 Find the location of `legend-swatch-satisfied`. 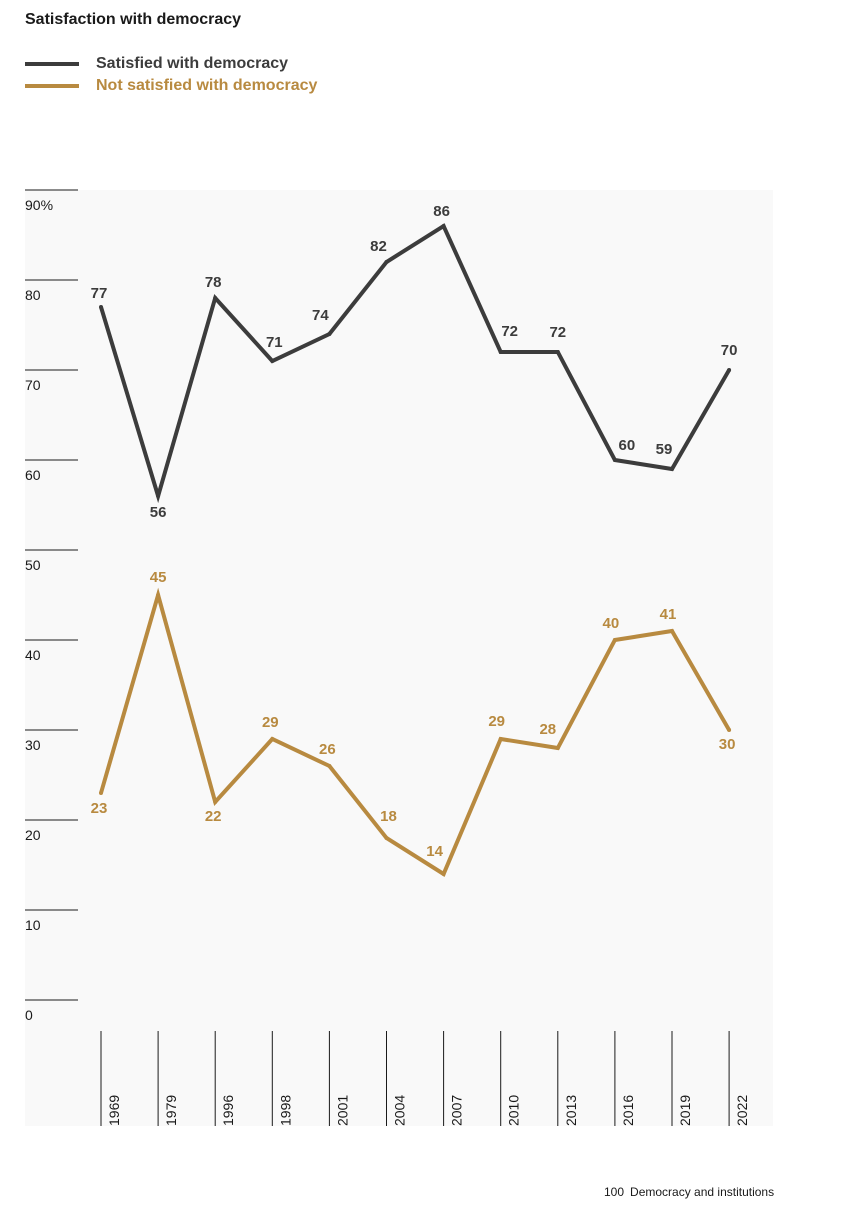

legend-swatch-satisfied is located at coordinates (52, 64).